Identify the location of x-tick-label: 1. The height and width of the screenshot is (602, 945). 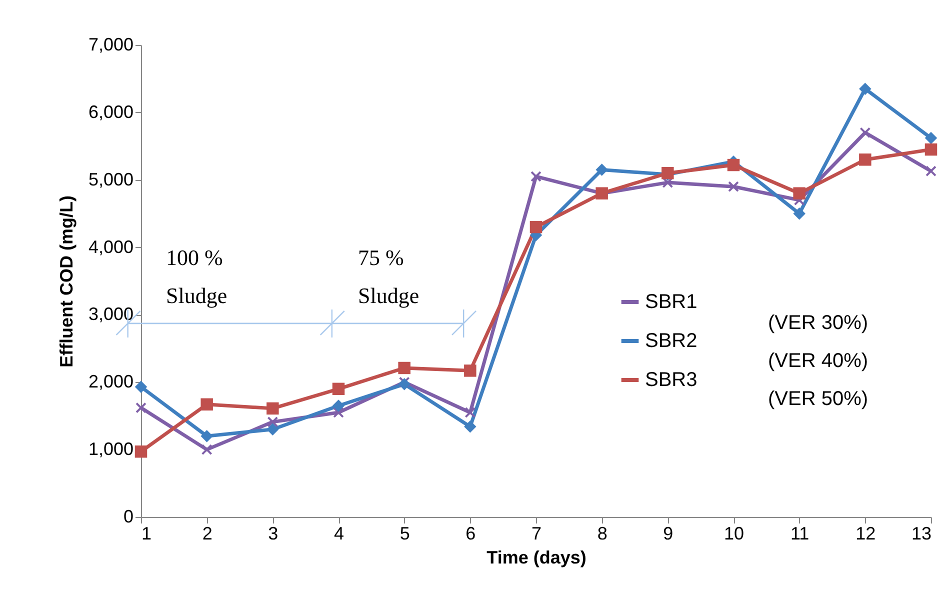
(147, 534).